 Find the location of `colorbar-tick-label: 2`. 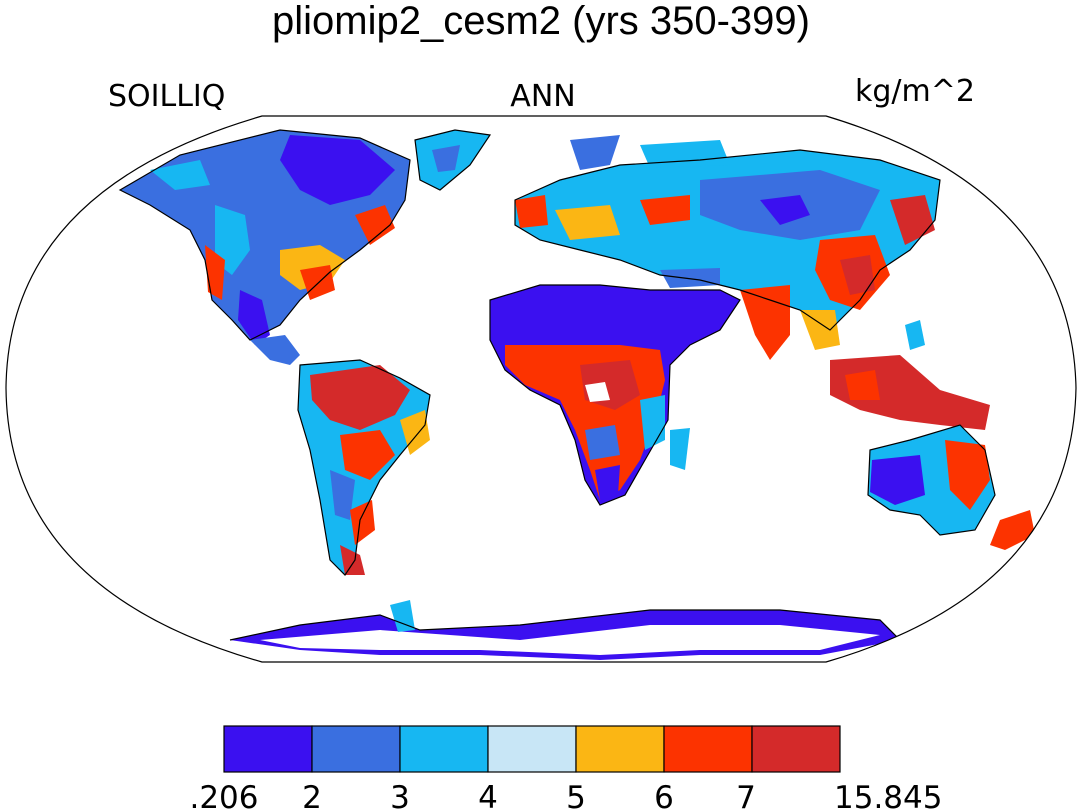

colorbar-tick-label: 2 is located at coordinates (312, 796).